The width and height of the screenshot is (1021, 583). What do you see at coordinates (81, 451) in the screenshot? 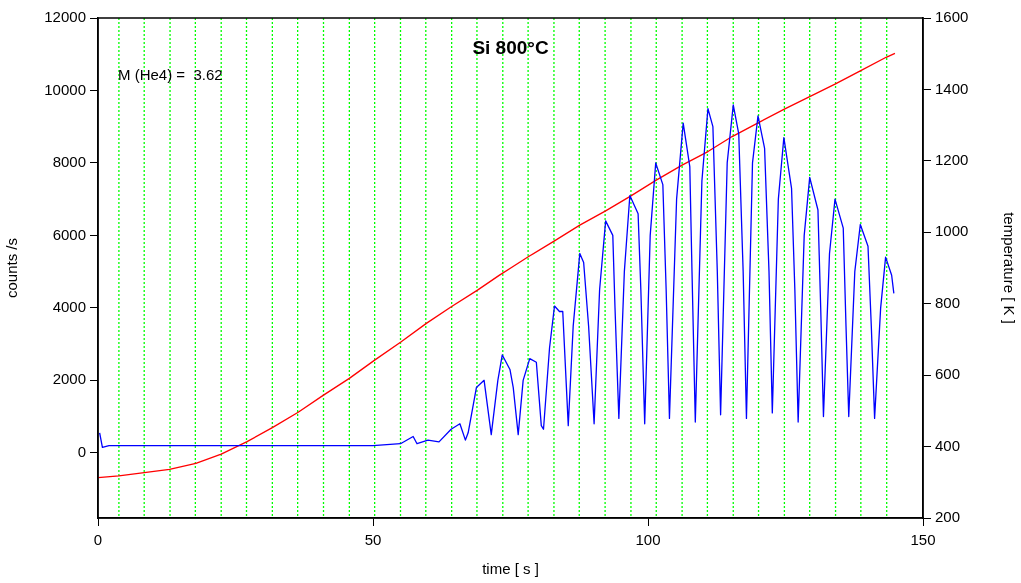
I see `y-tick-label: 0` at bounding box center [81, 451].